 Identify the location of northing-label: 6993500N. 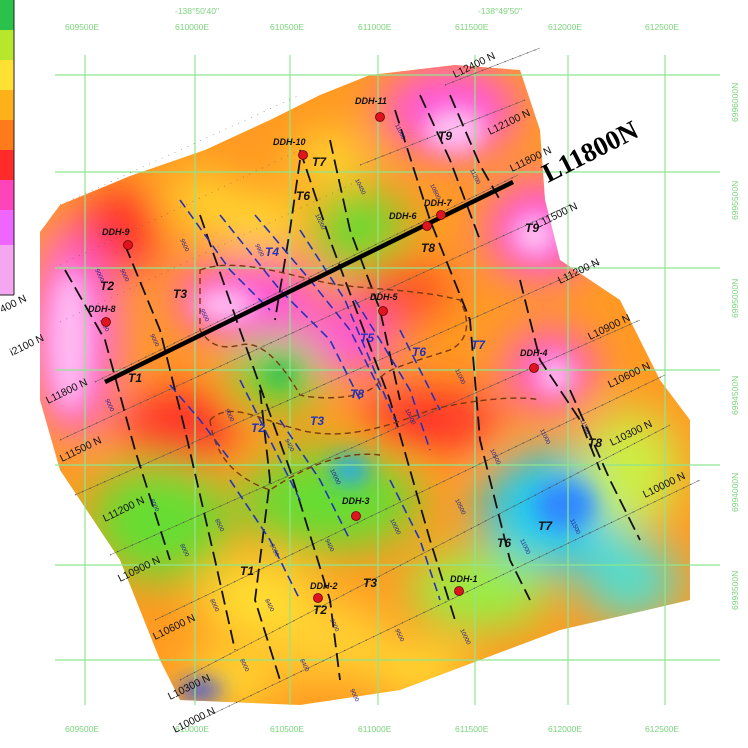
(735, 590).